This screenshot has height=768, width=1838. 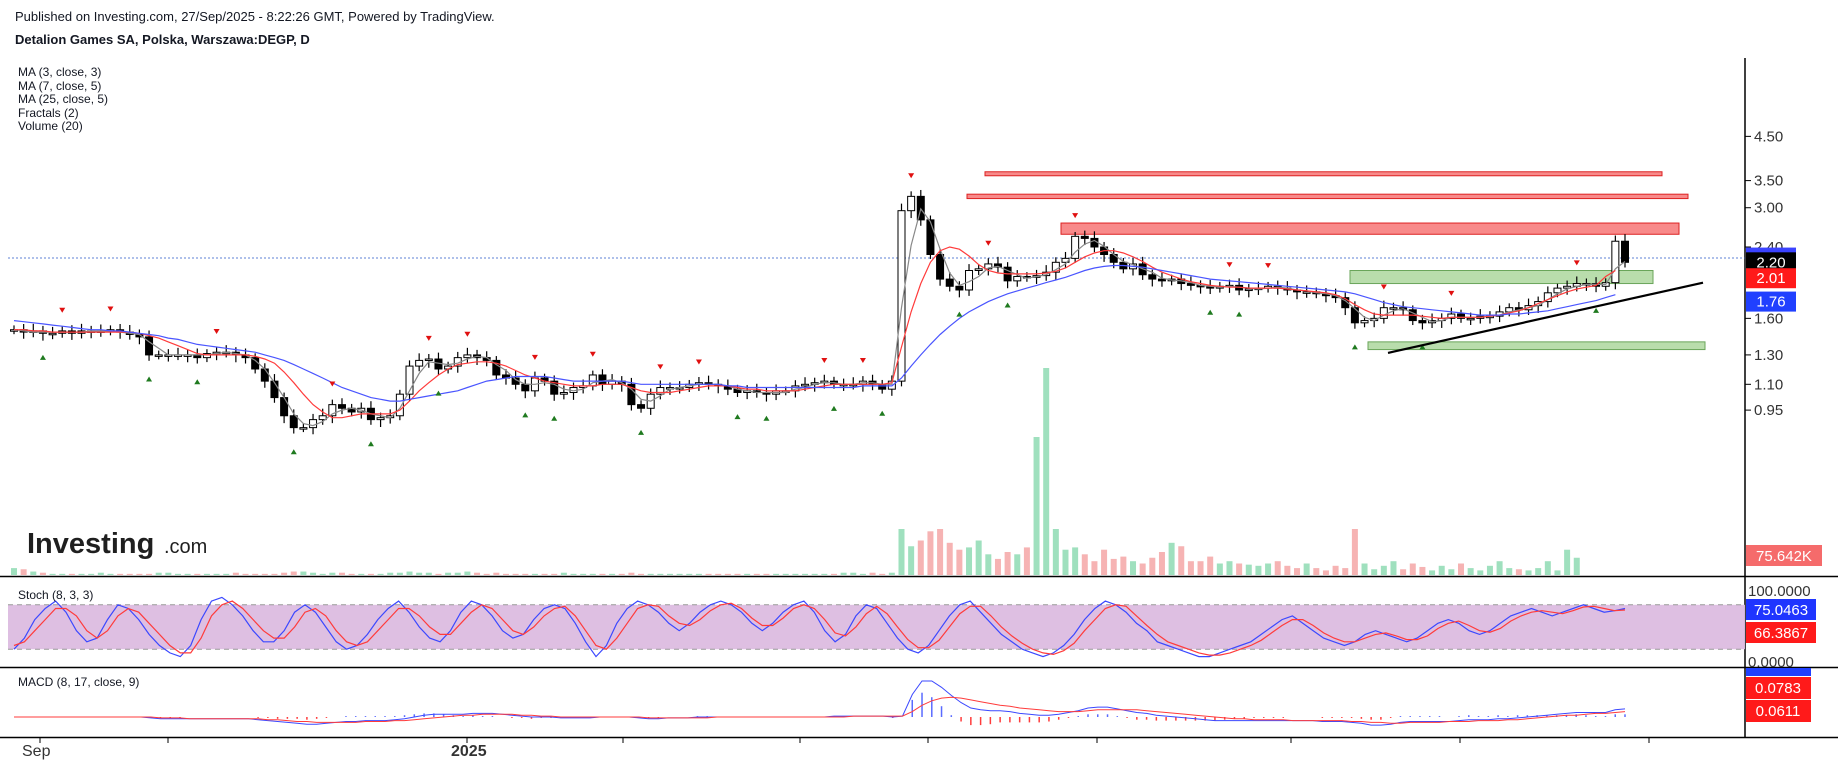 I want to click on price-label-value: 2.01, so click(x=1770, y=278).